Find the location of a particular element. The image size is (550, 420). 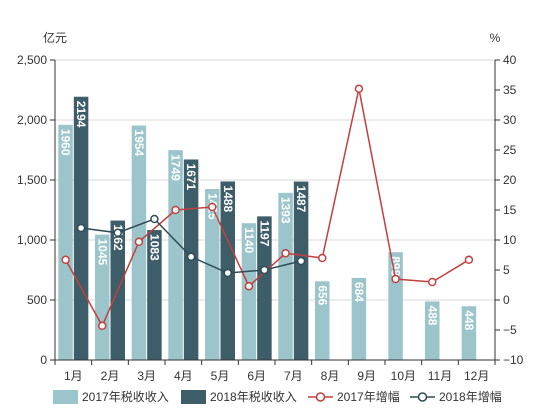

bar-value-label-series-2-2: 1162 is located at coordinates (118, 238).